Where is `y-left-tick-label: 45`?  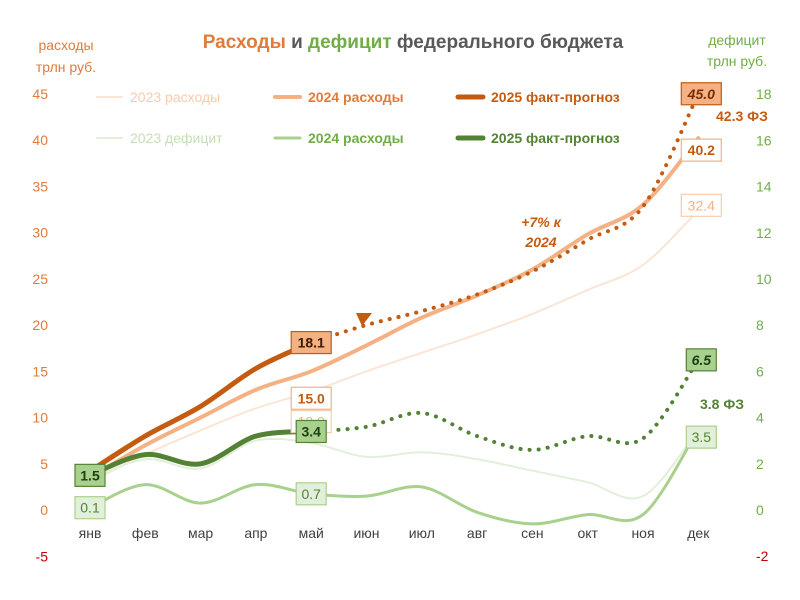
y-left-tick-label: 45 is located at coordinates (40, 94).